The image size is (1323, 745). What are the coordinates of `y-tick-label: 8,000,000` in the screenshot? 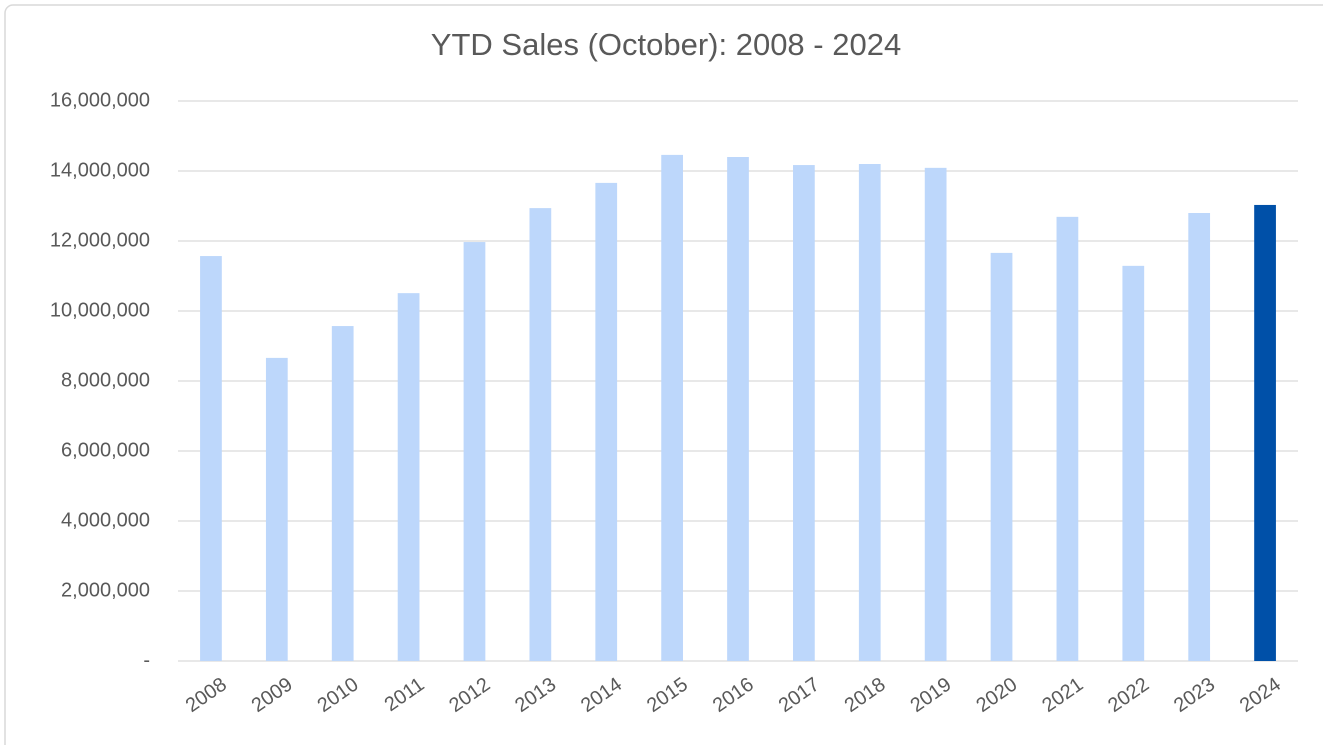 It's located at (105, 380).